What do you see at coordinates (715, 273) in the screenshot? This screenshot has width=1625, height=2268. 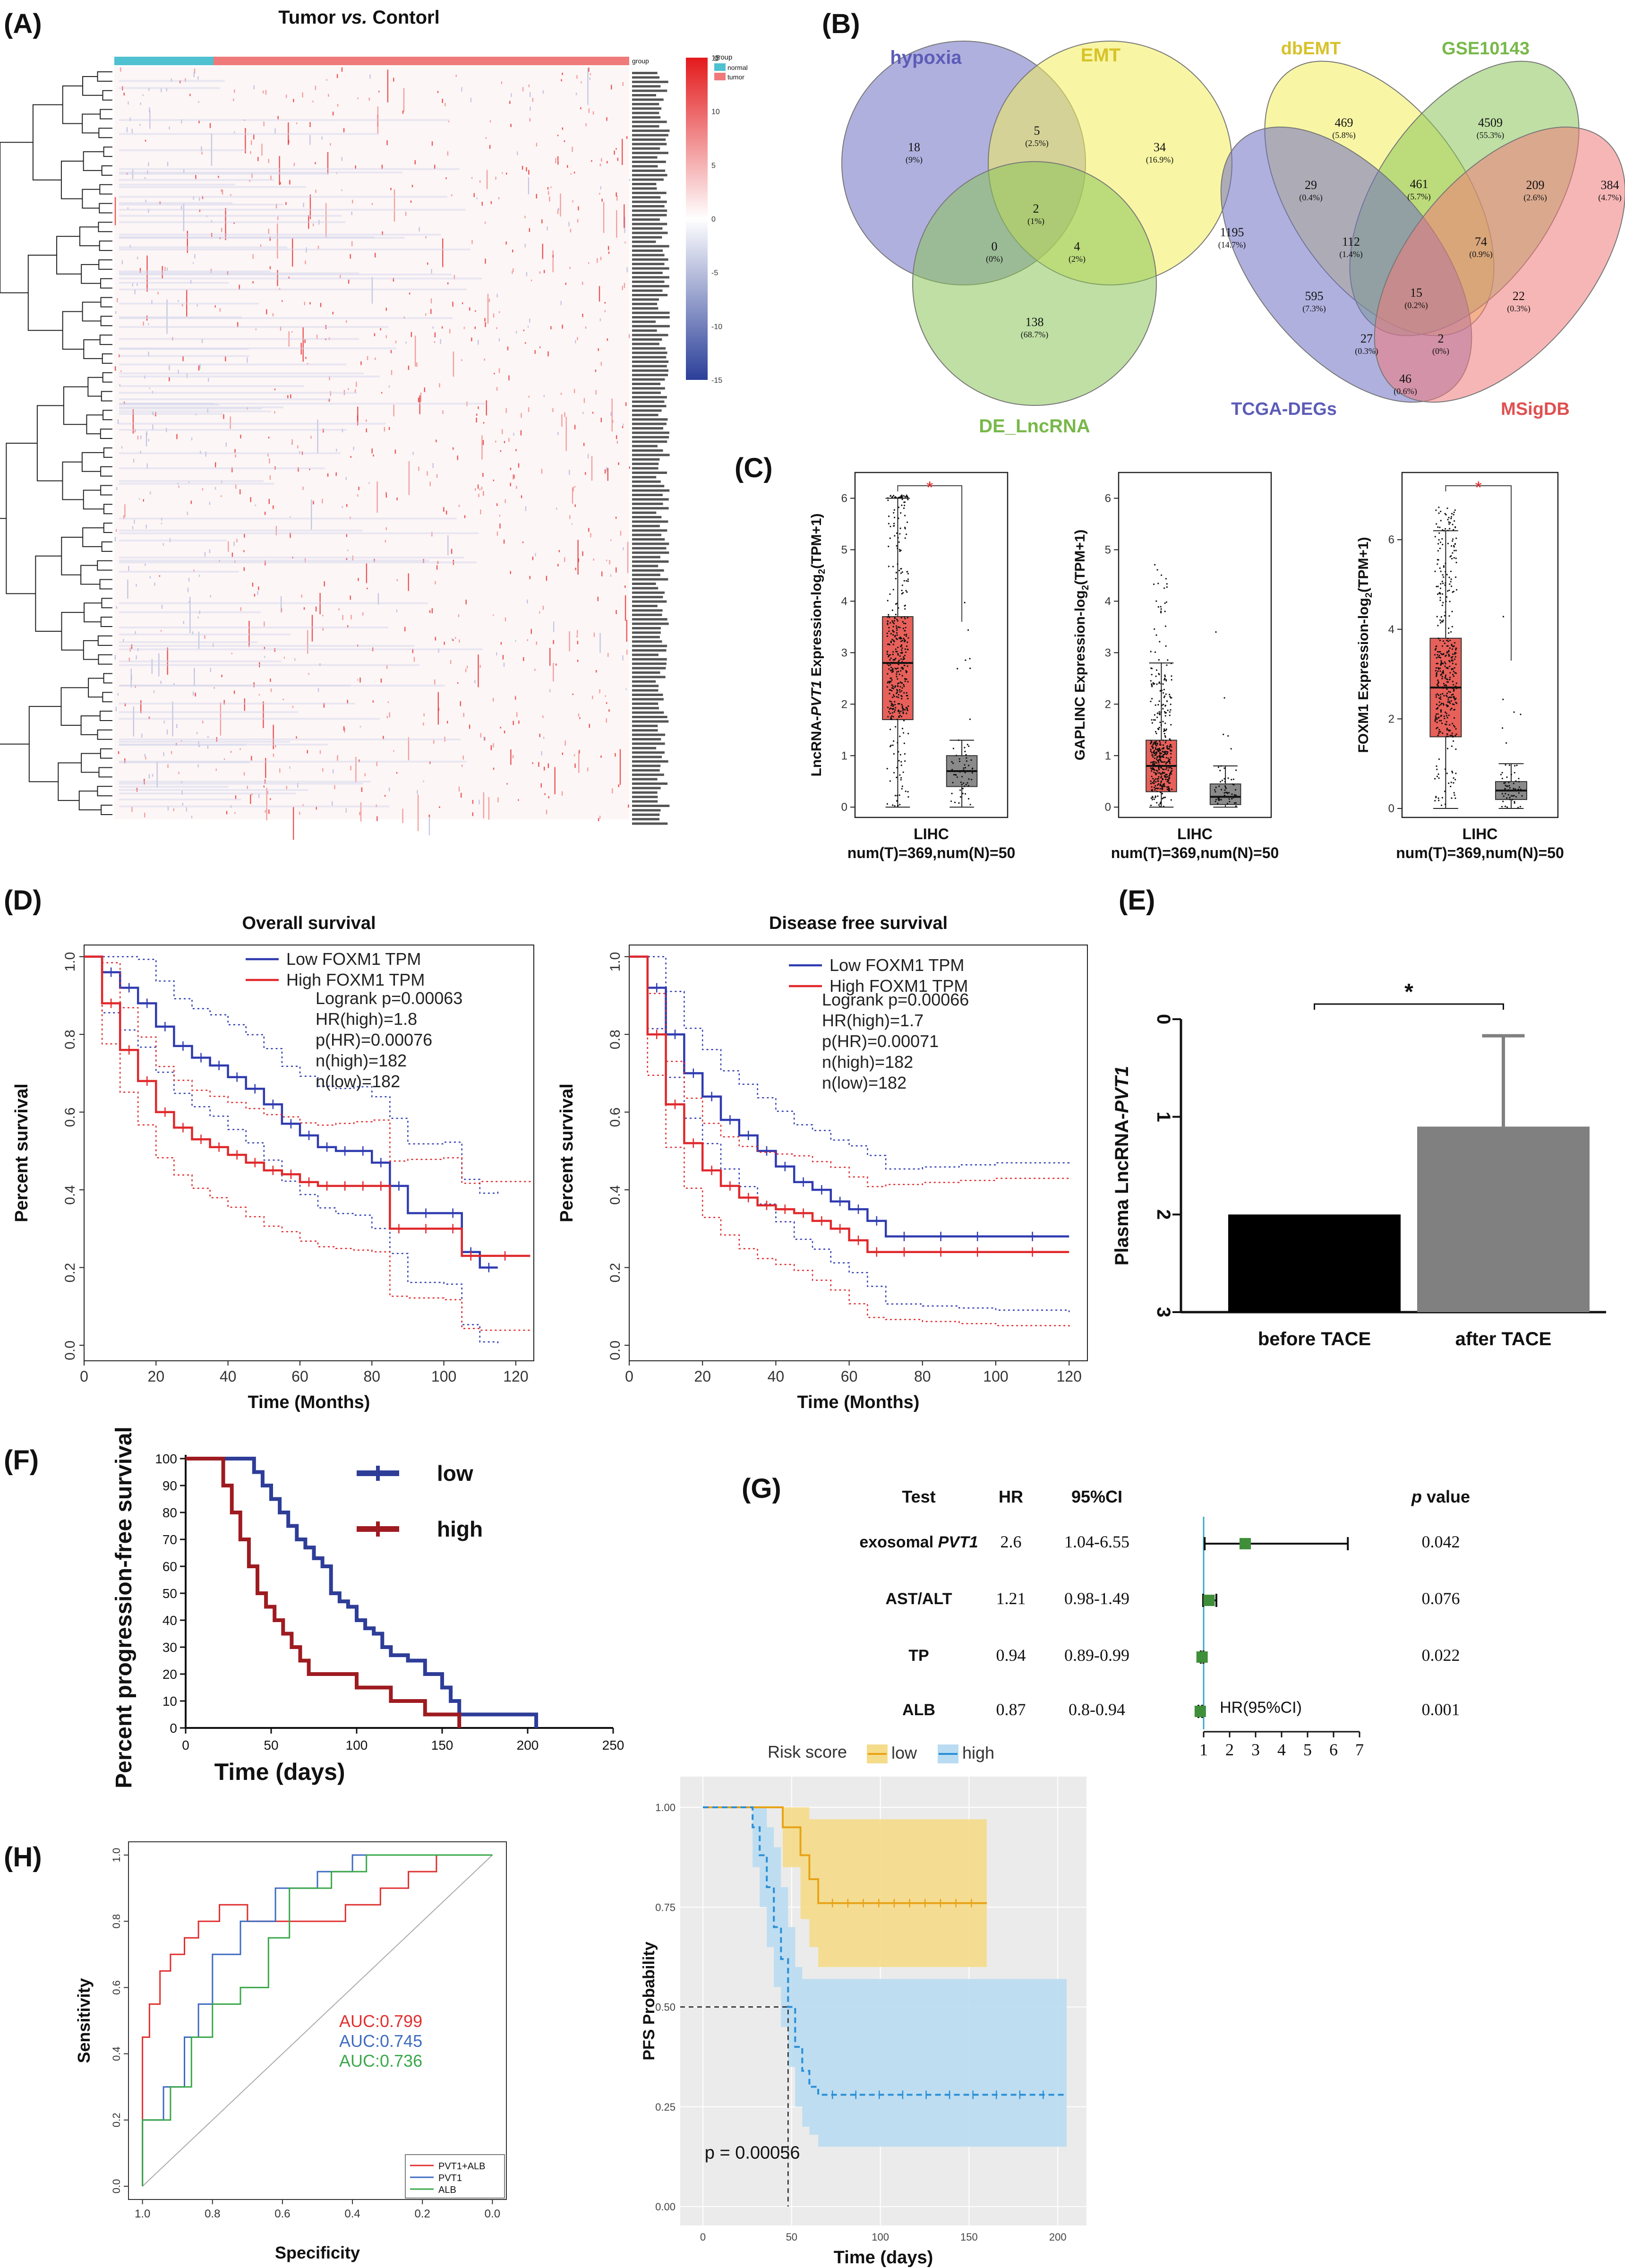 I see `colorbar-tick: -5` at bounding box center [715, 273].